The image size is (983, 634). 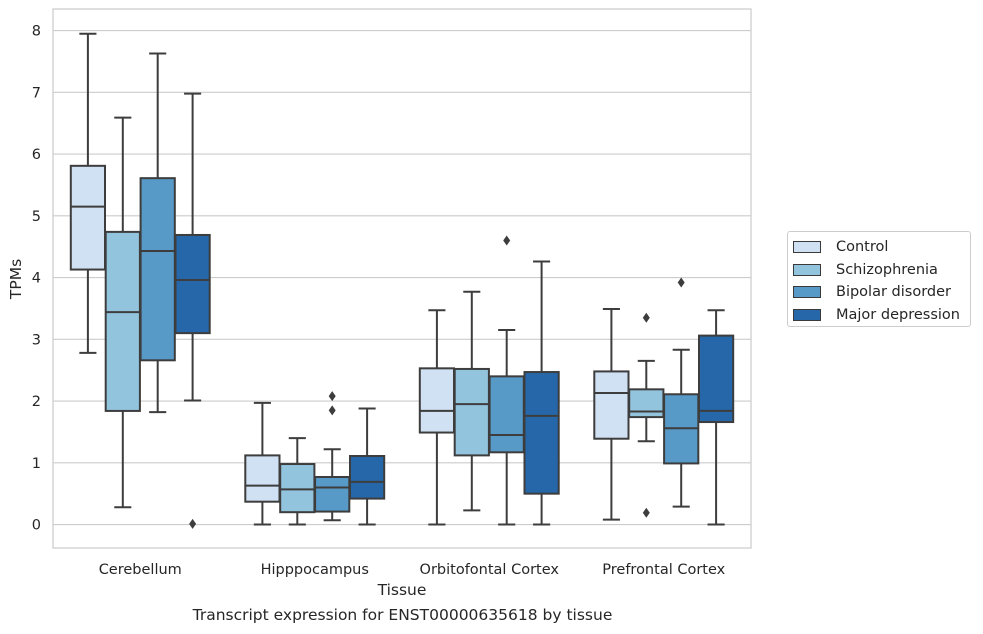 What do you see at coordinates (36, 32) in the screenshot?
I see `y-tick-label: 8` at bounding box center [36, 32].